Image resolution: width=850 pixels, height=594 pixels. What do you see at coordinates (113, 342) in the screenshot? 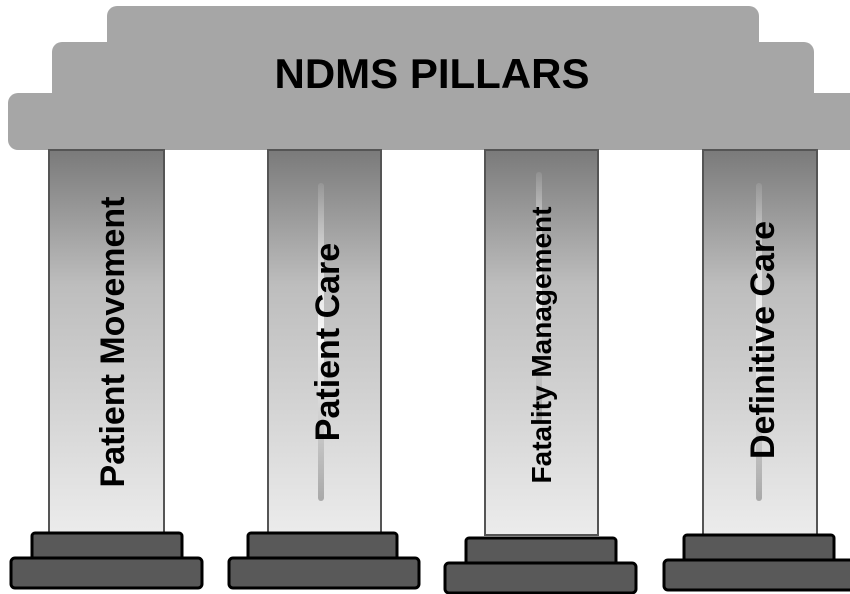
I see `pillar-label: Patient Movement` at bounding box center [113, 342].